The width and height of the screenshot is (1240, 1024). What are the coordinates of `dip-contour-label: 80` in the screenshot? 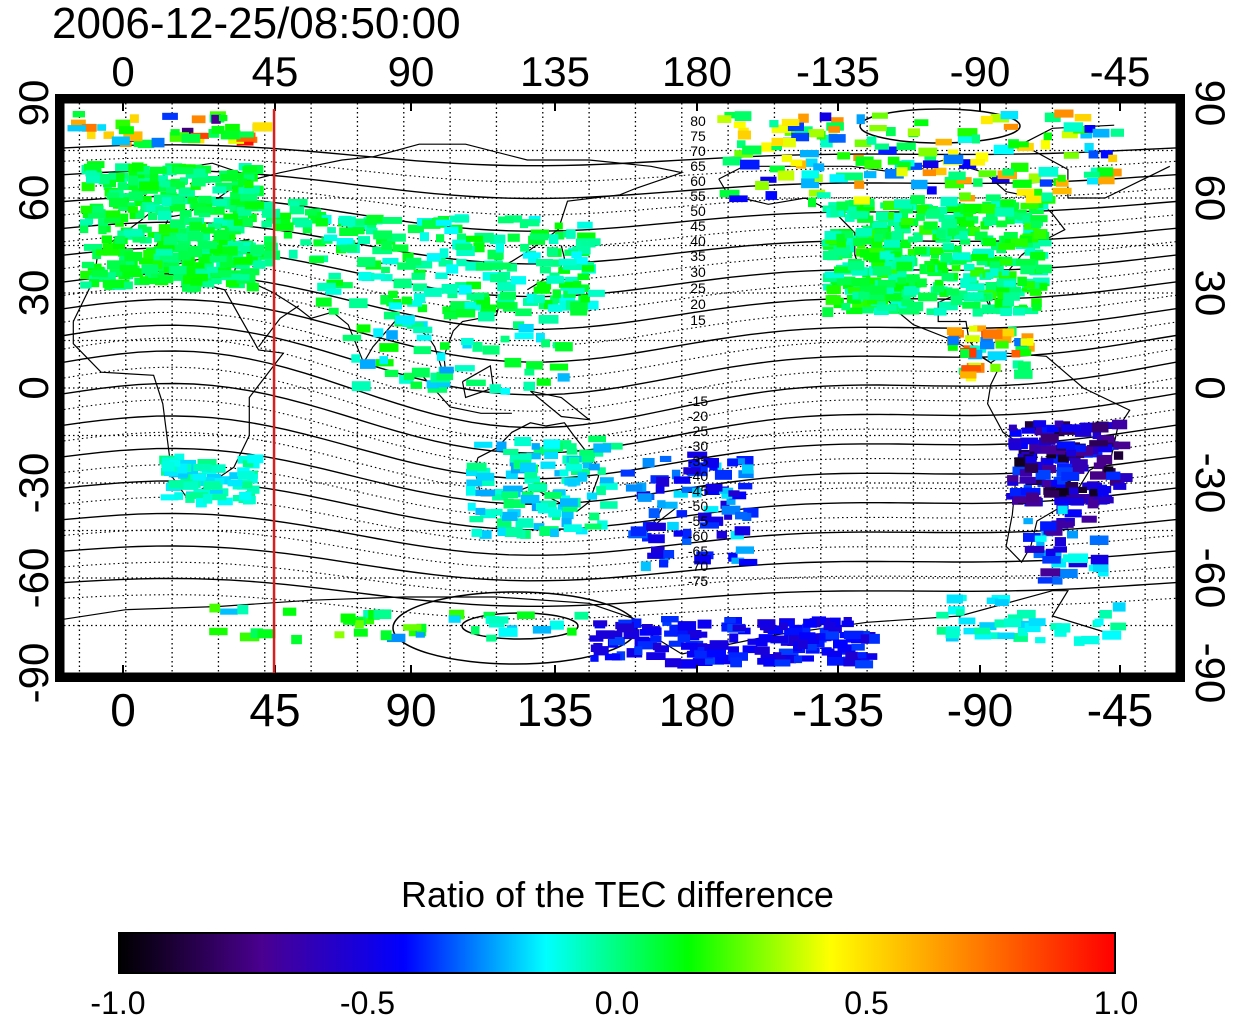 It's located at (698, 121).